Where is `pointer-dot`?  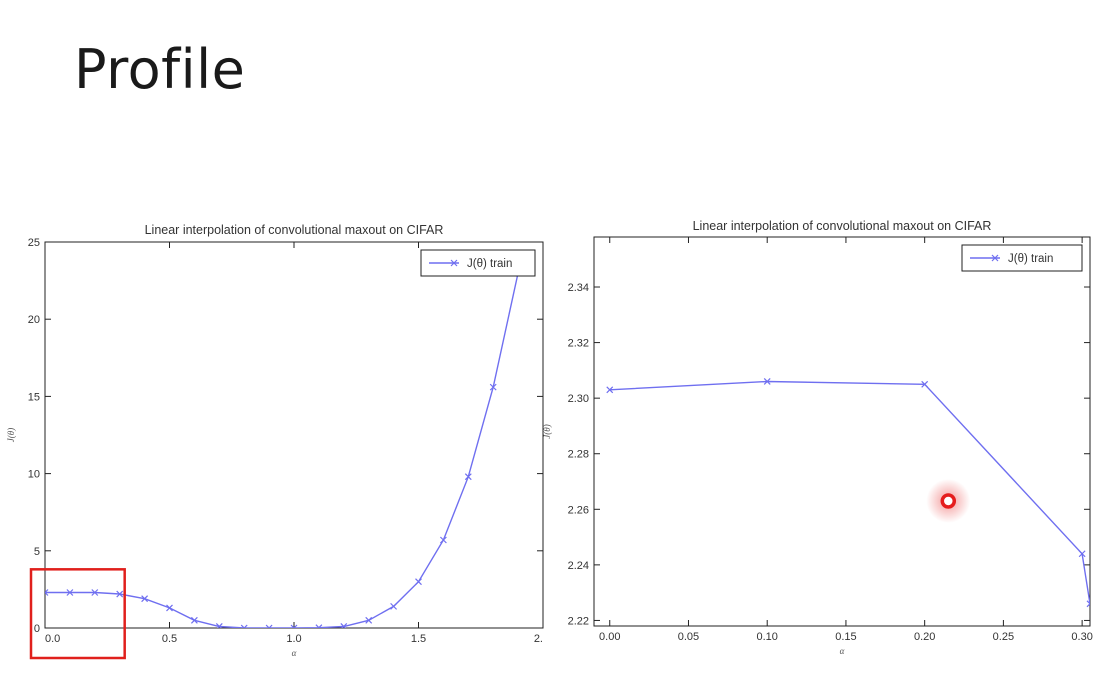
pointer-dot is located at coordinates (948, 501).